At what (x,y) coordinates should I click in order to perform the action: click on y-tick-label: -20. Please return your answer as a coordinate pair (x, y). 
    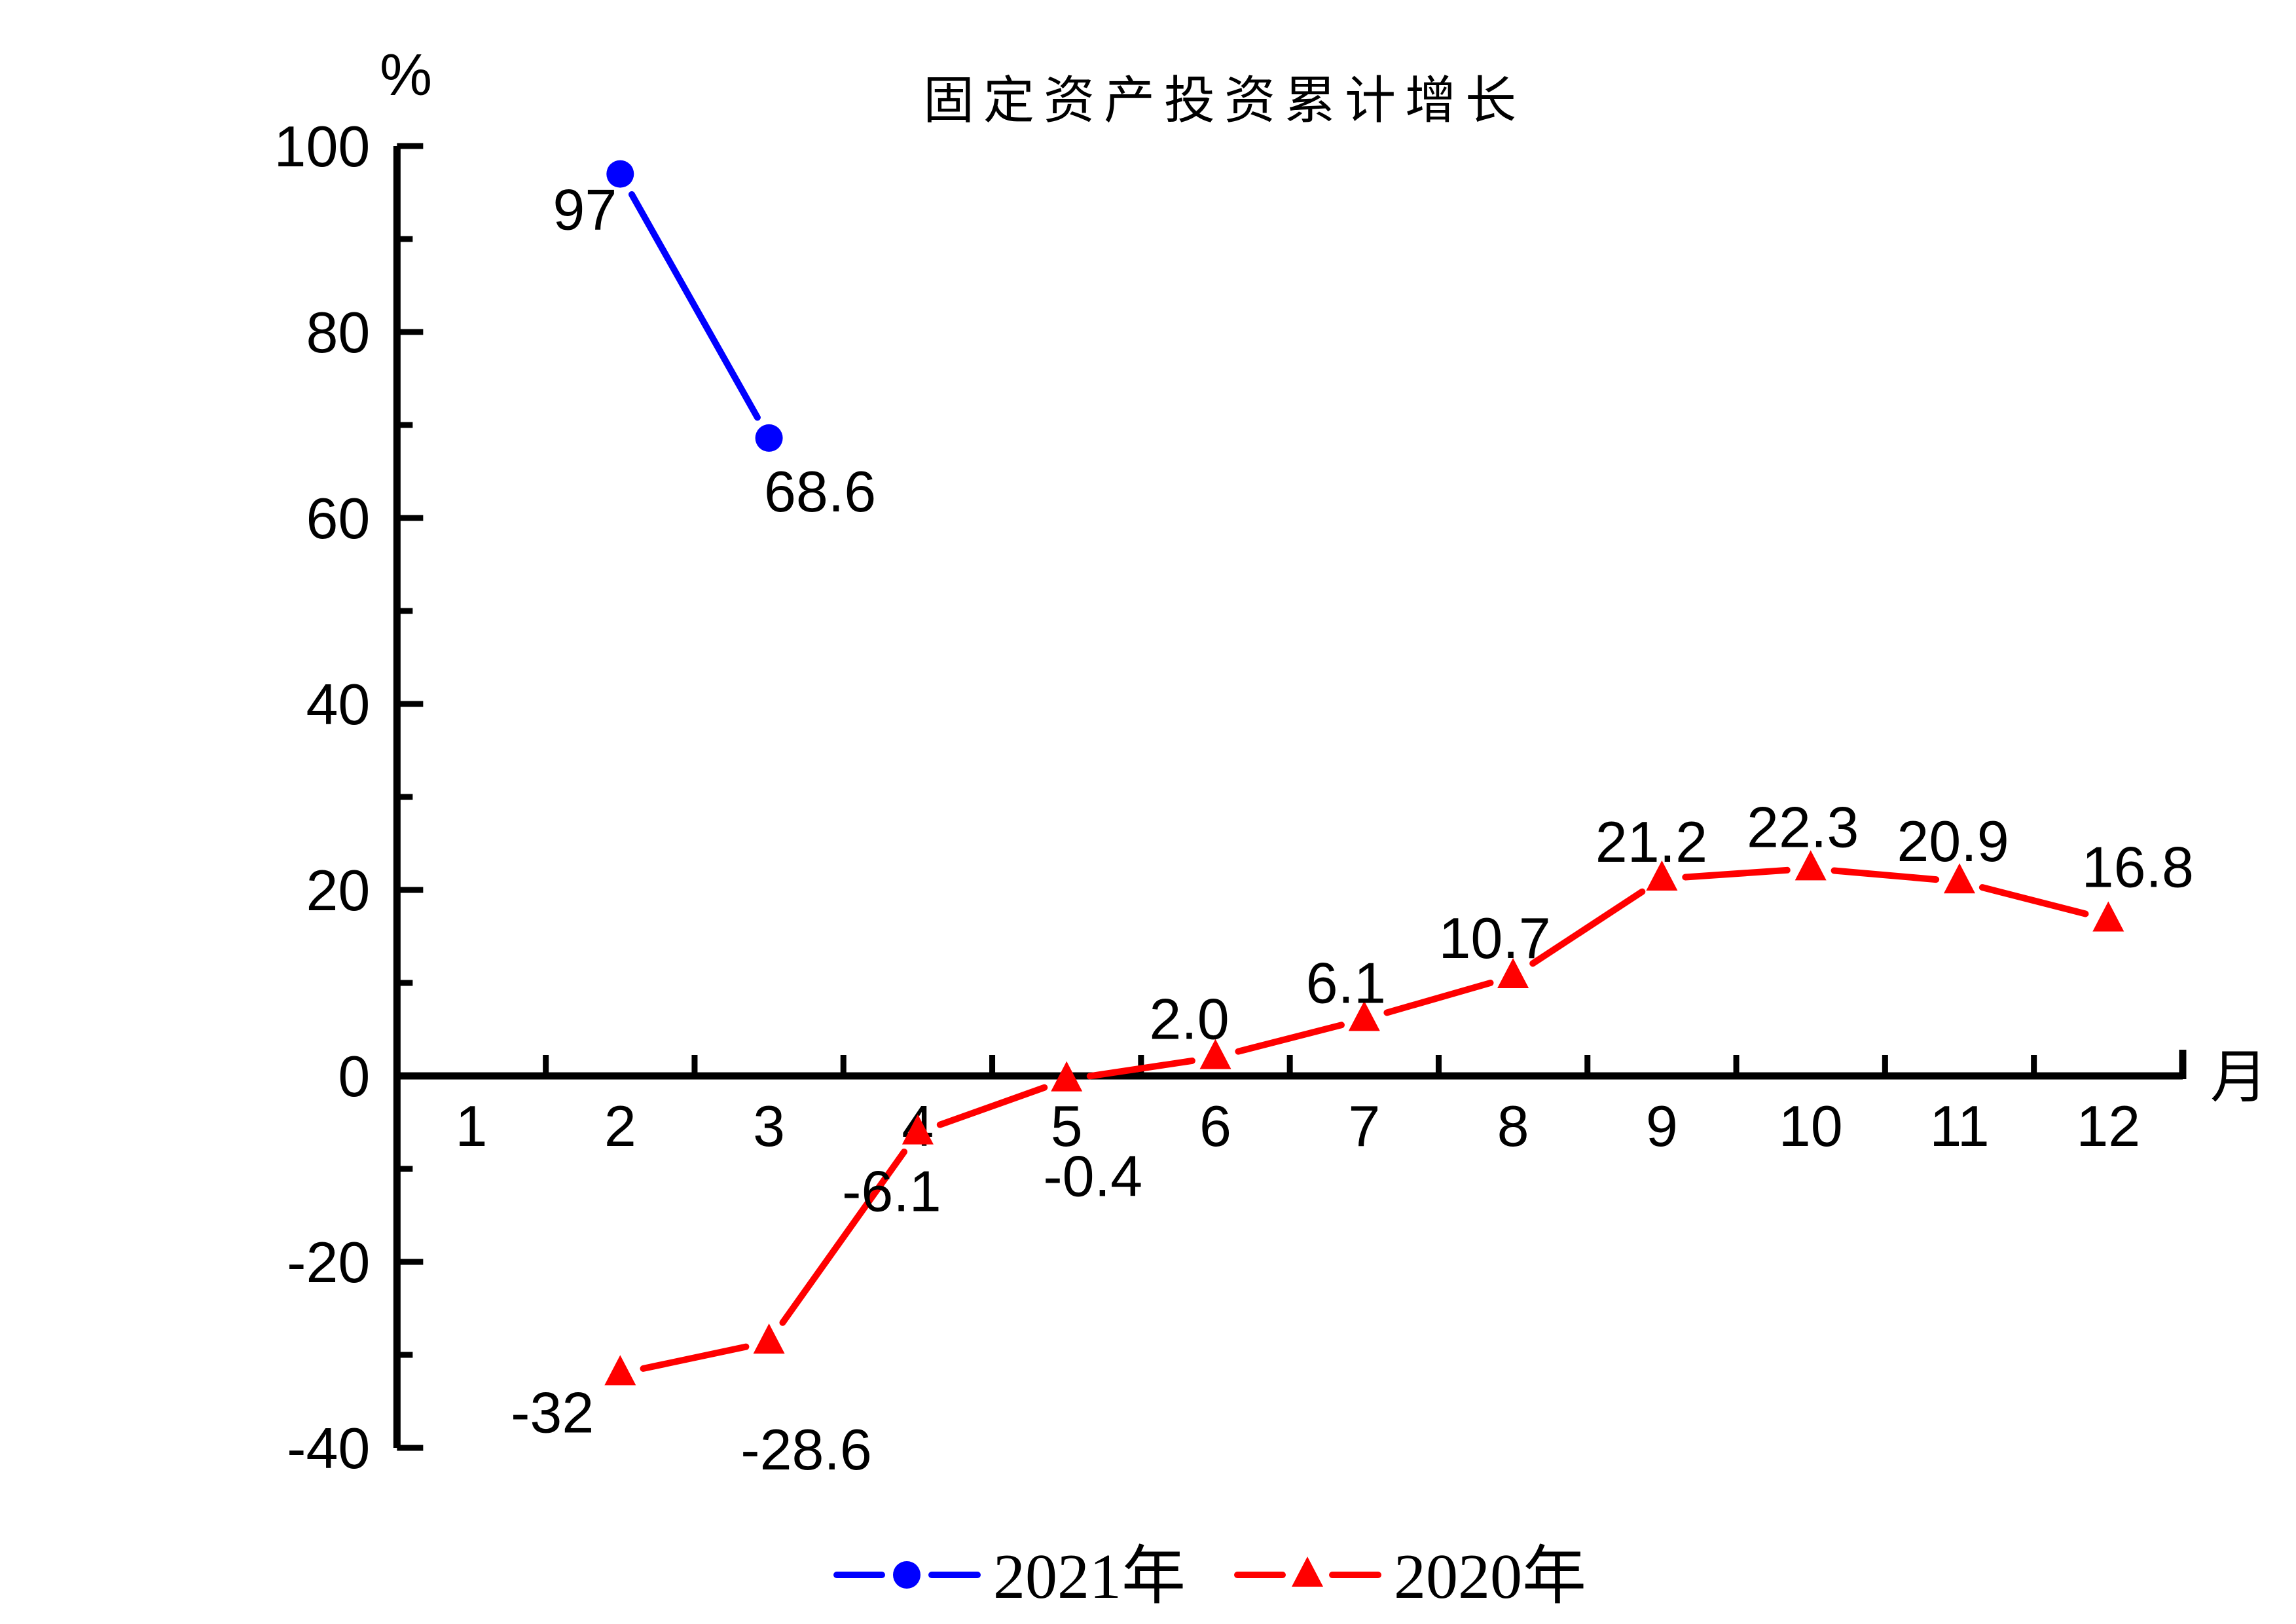
    Looking at the image, I should click on (328, 1262).